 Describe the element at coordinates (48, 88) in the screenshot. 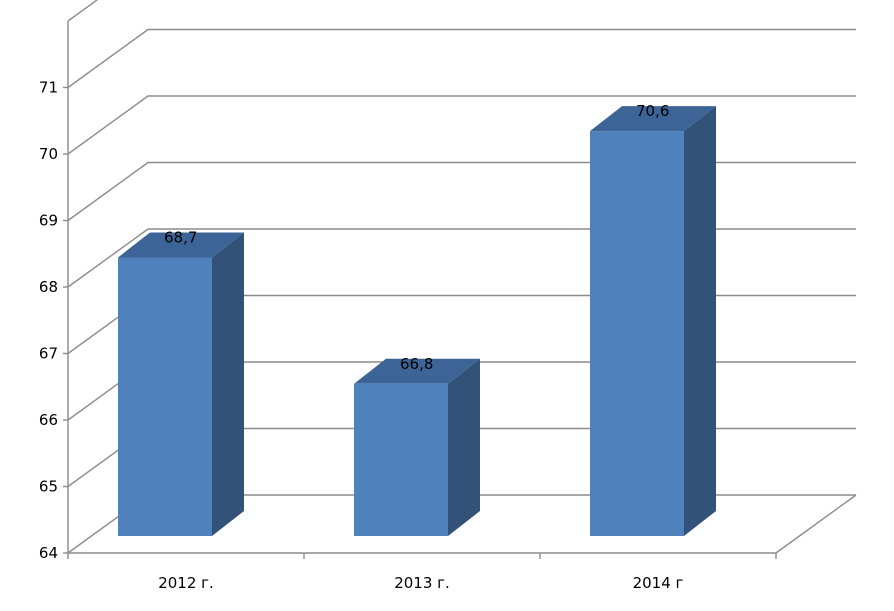

I see `y-tick-label: 71` at that location.